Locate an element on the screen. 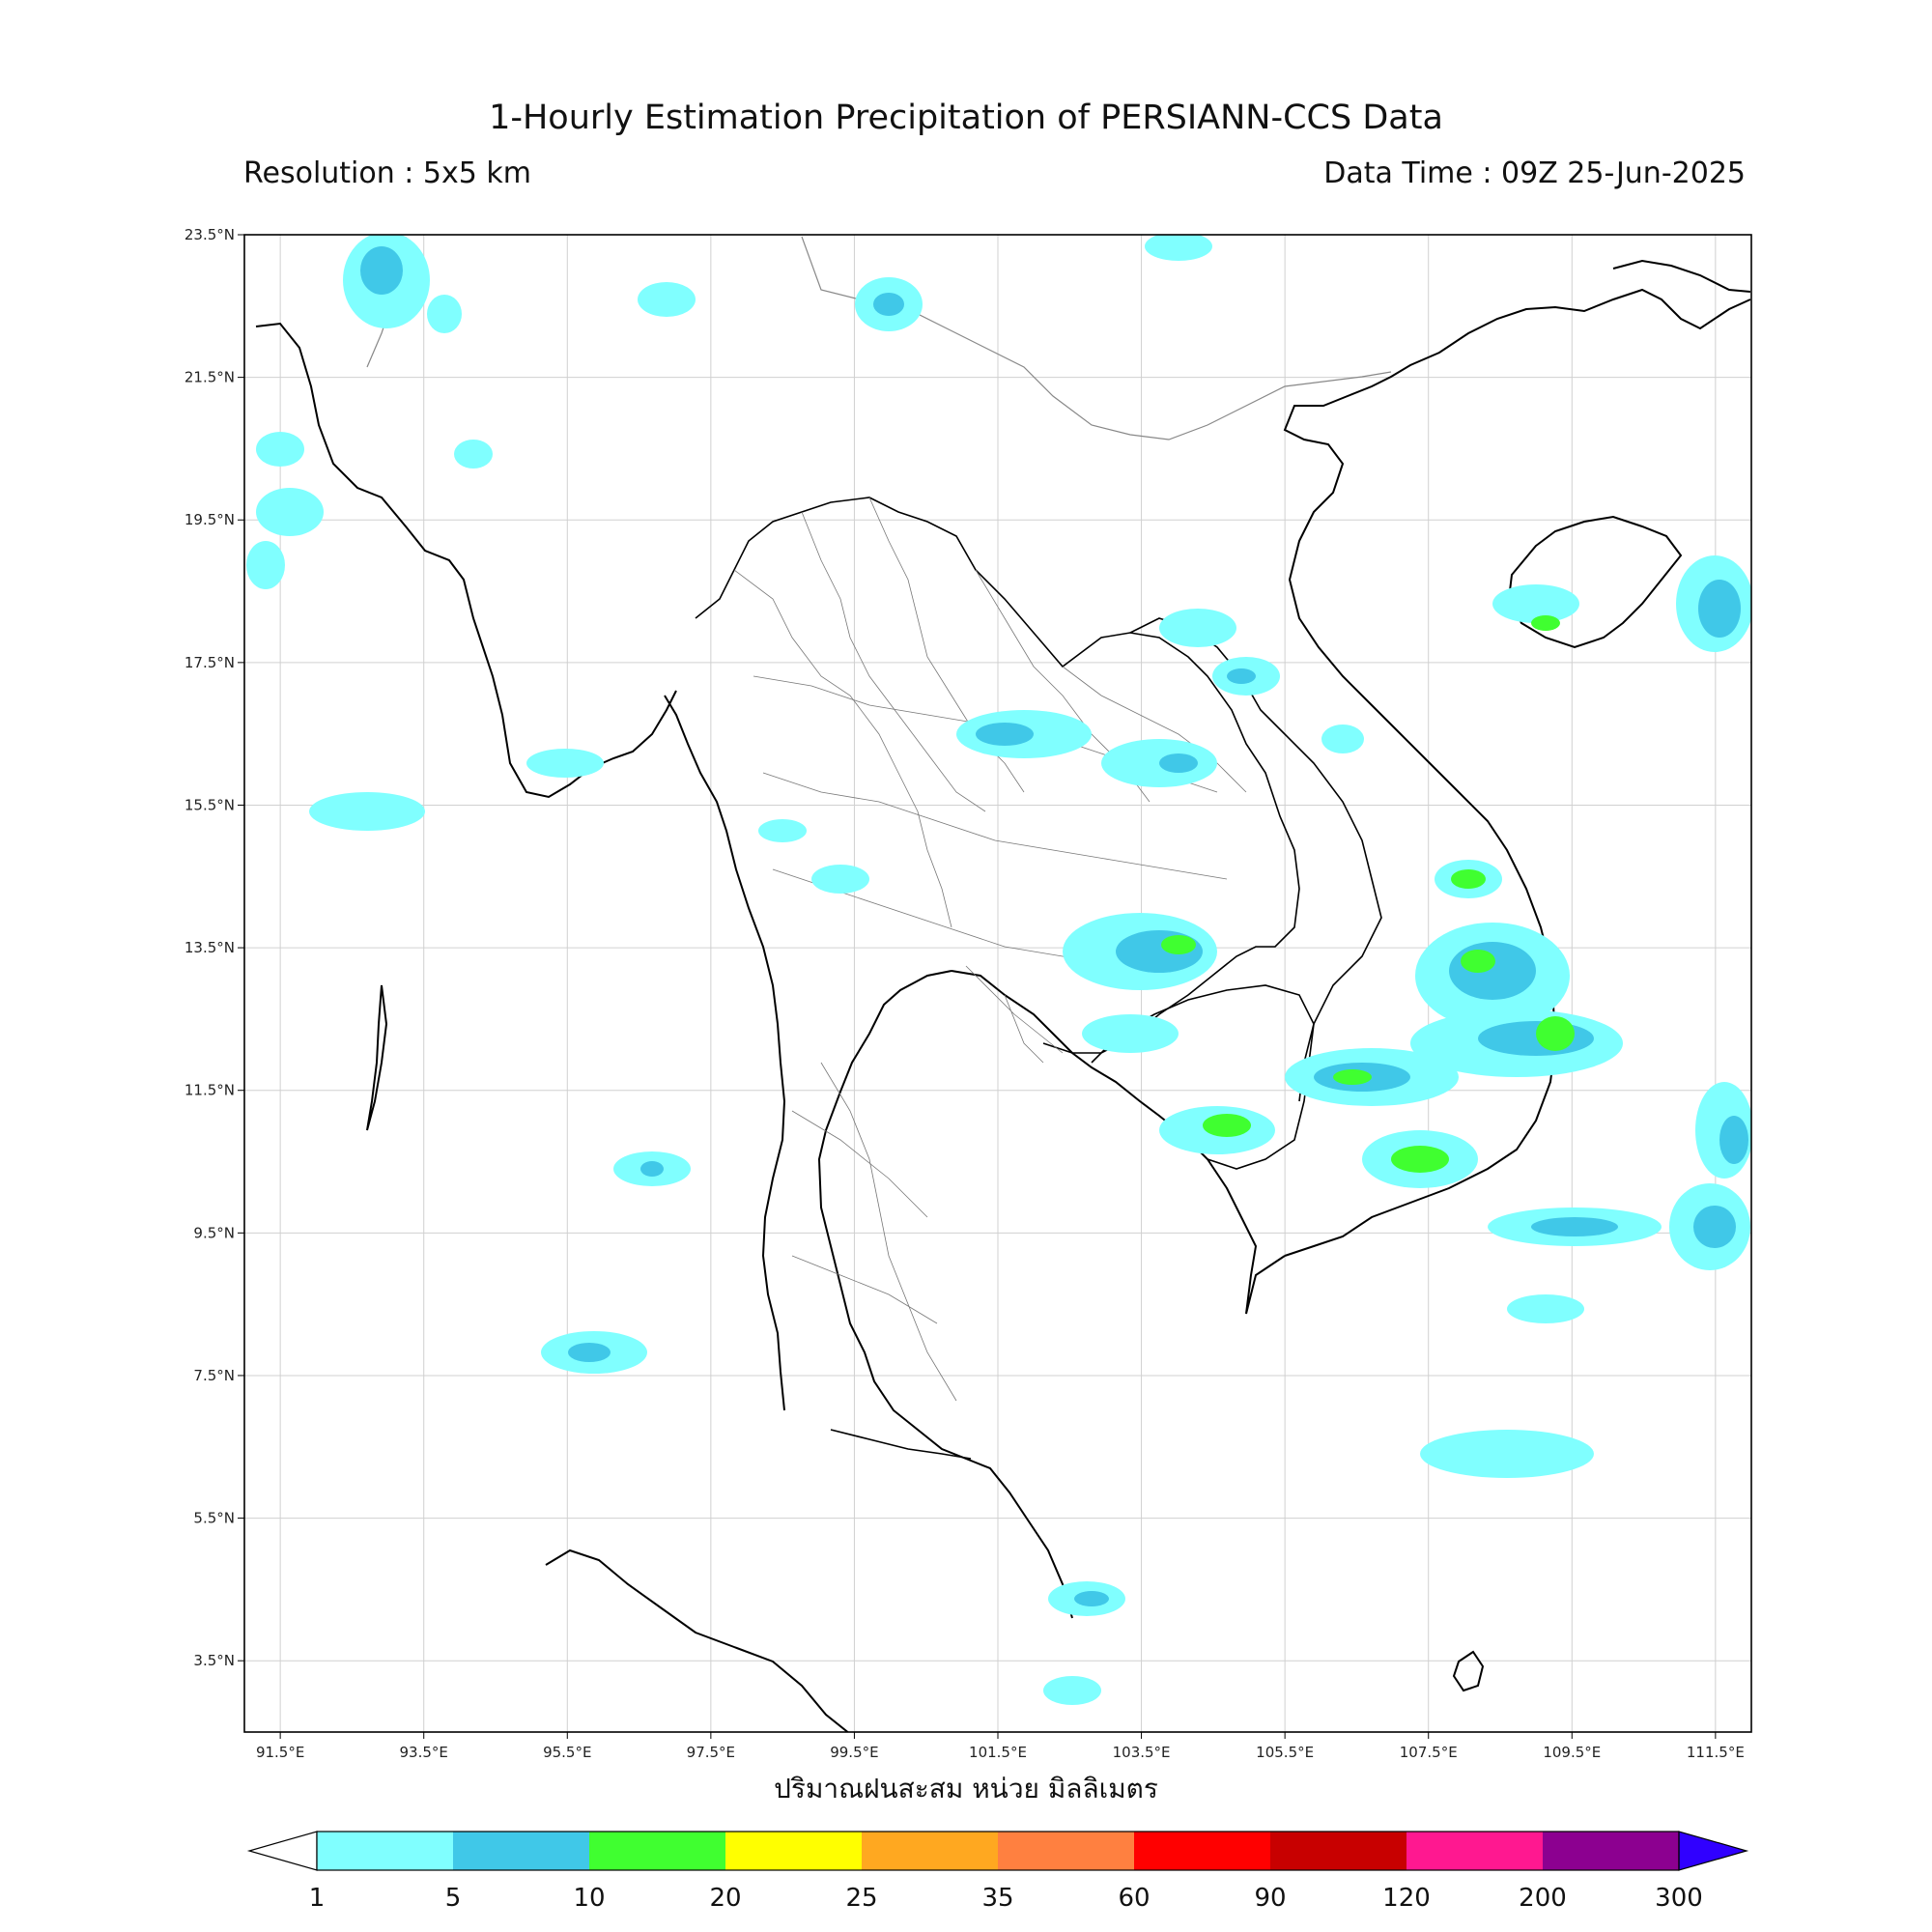 This screenshot has width=1932, height=1932. y-tick-label: 5.5°N is located at coordinates (214, 1518).